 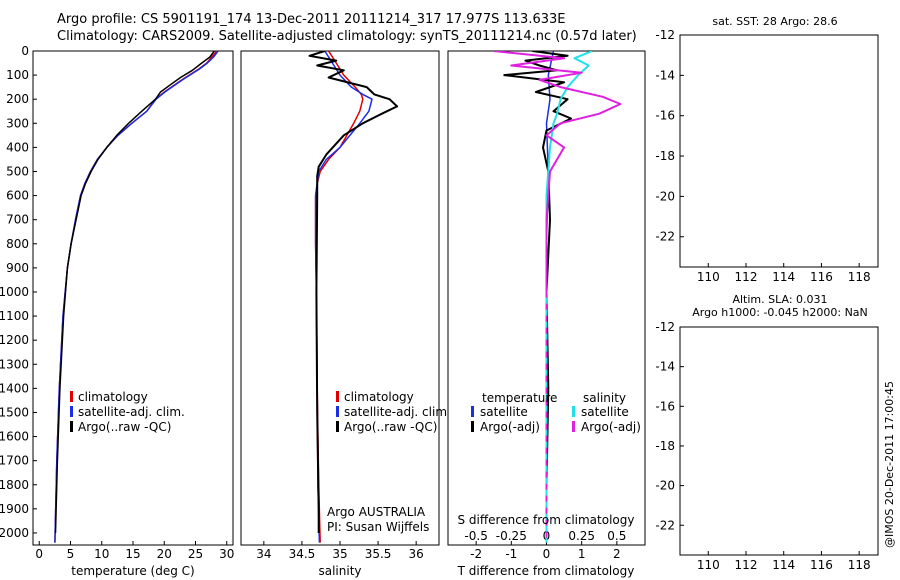 I want to click on depth-tick-label: 200, so click(x=17, y=99).